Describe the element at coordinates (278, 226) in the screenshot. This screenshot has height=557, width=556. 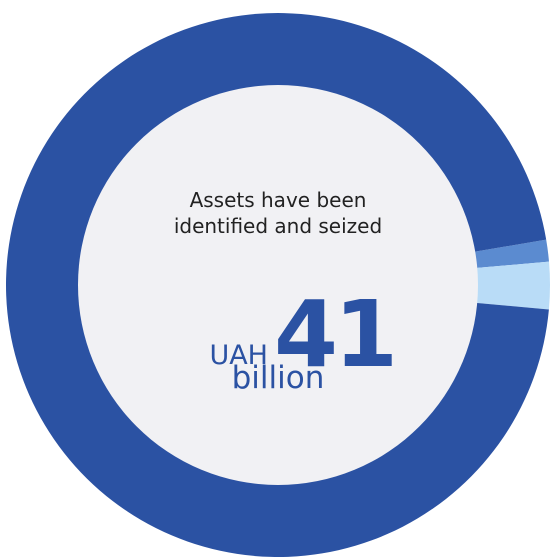
I see `center-line: identified and seized` at that location.